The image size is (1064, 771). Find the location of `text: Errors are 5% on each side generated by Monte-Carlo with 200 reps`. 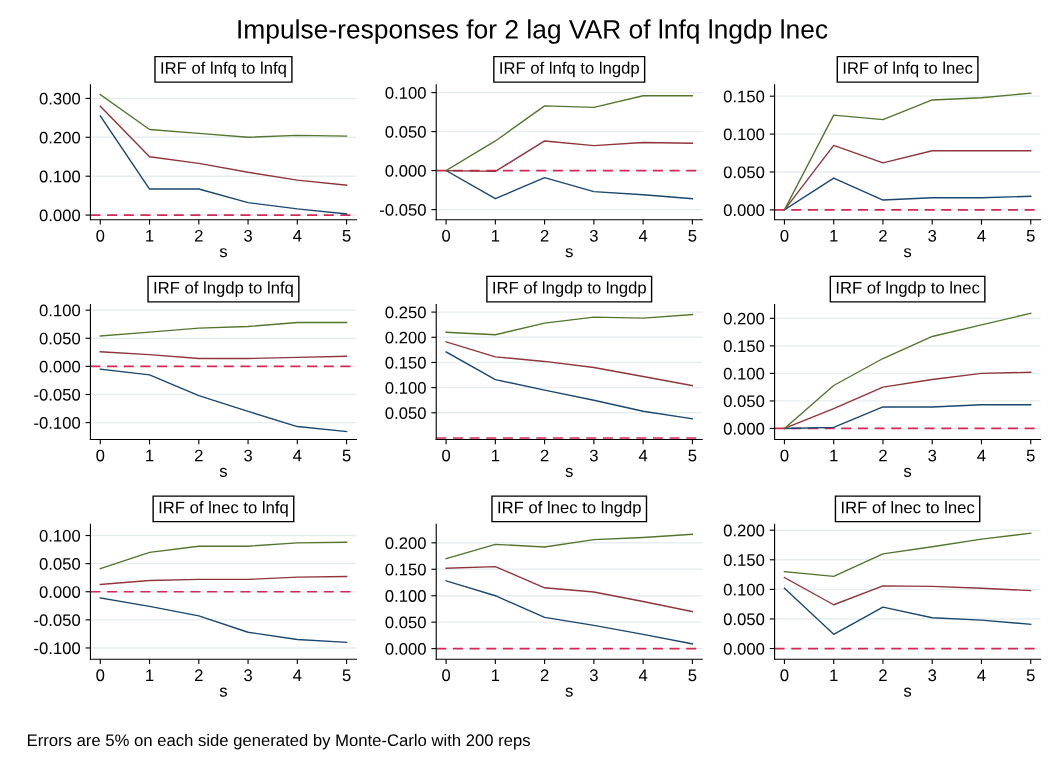

text: Errors are 5% on each side generated by Monte-Carlo with 200 reps is located at coordinates (278, 741).